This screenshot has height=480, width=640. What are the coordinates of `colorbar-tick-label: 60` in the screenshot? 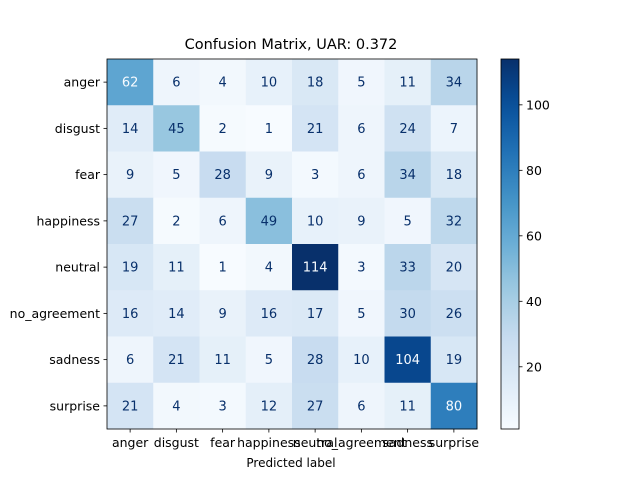 It's located at (534, 235).